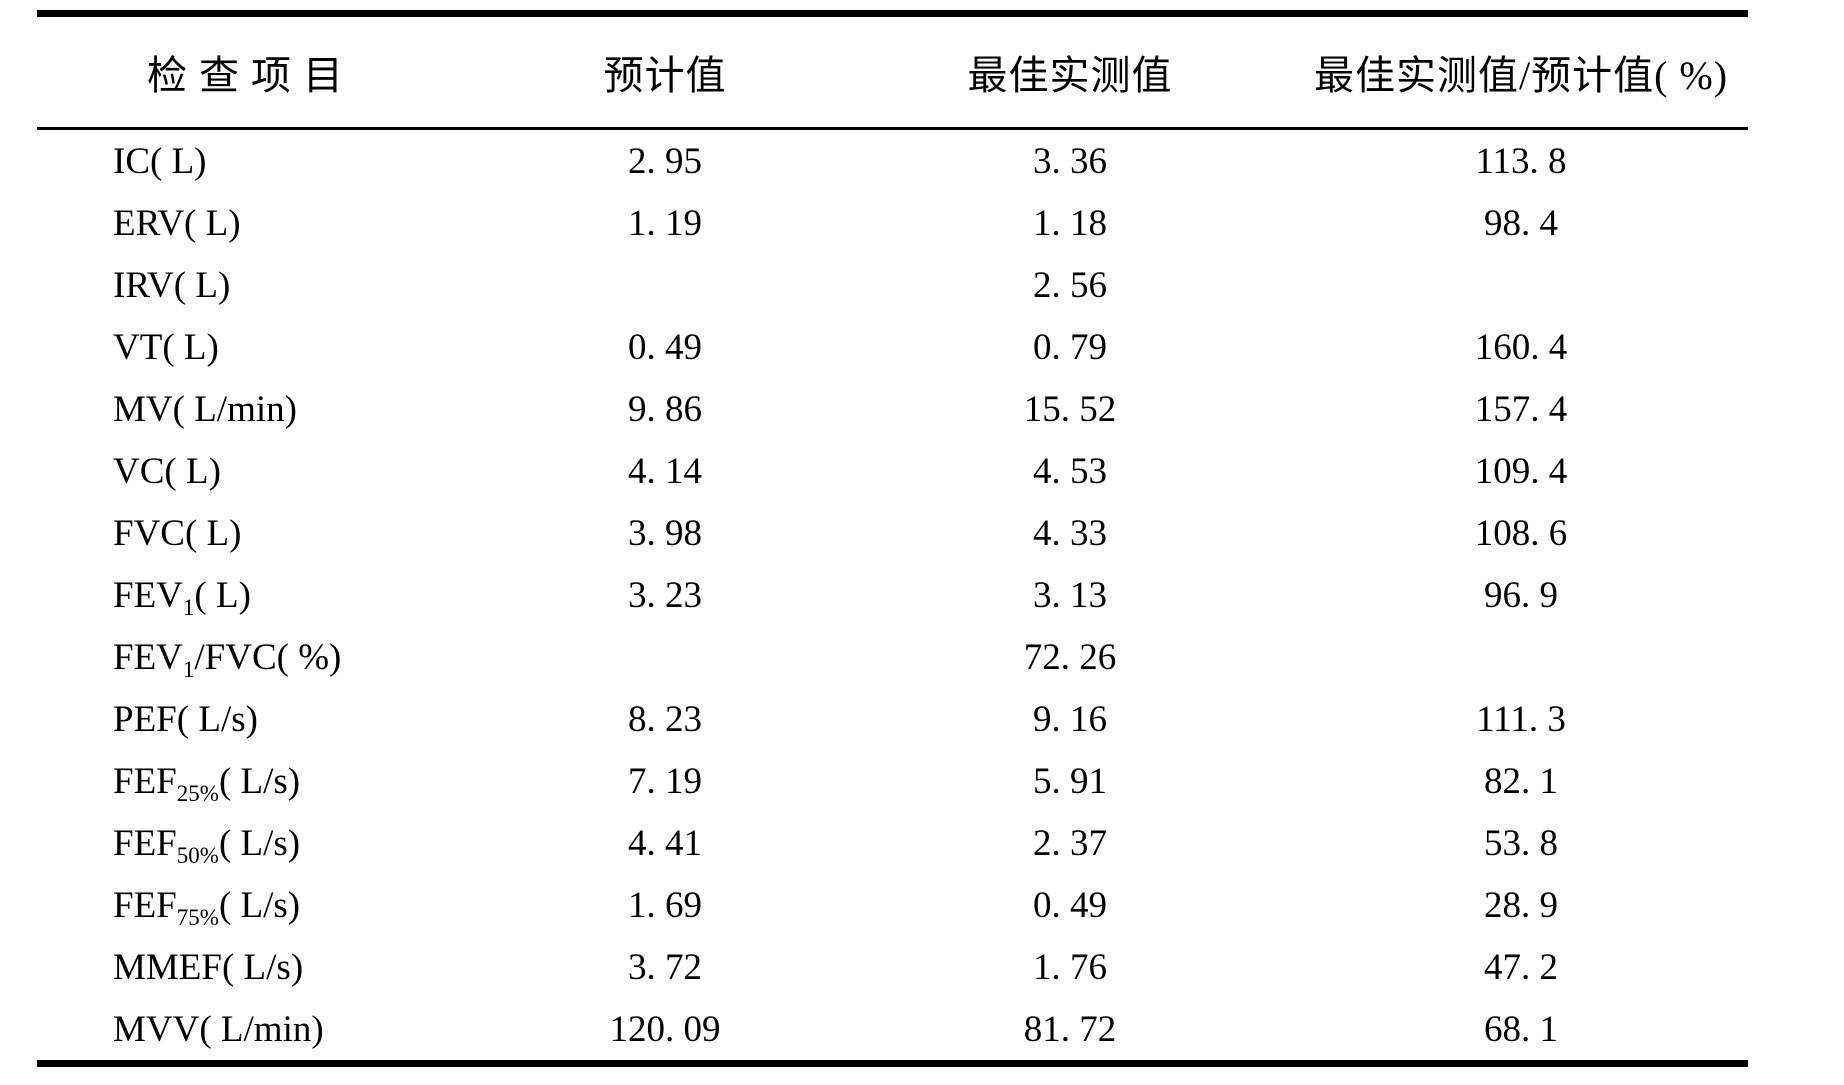 The width and height of the screenshot is (1844, 1085). I want to click on measured-to-predicted-percent: 82. 1, so click(1521, 781).